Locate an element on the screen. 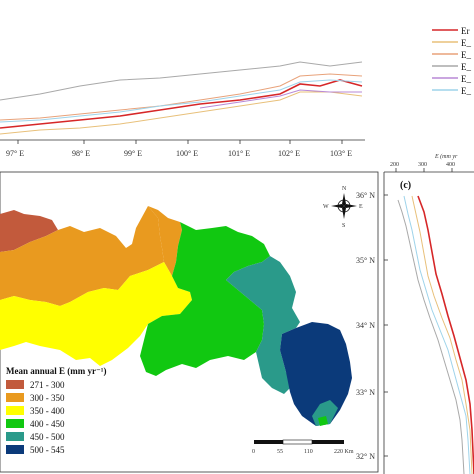 The width and height of the screenshot is (474, 474). map-legend-label: 300 - 350 is located at coordinates (47, 398).